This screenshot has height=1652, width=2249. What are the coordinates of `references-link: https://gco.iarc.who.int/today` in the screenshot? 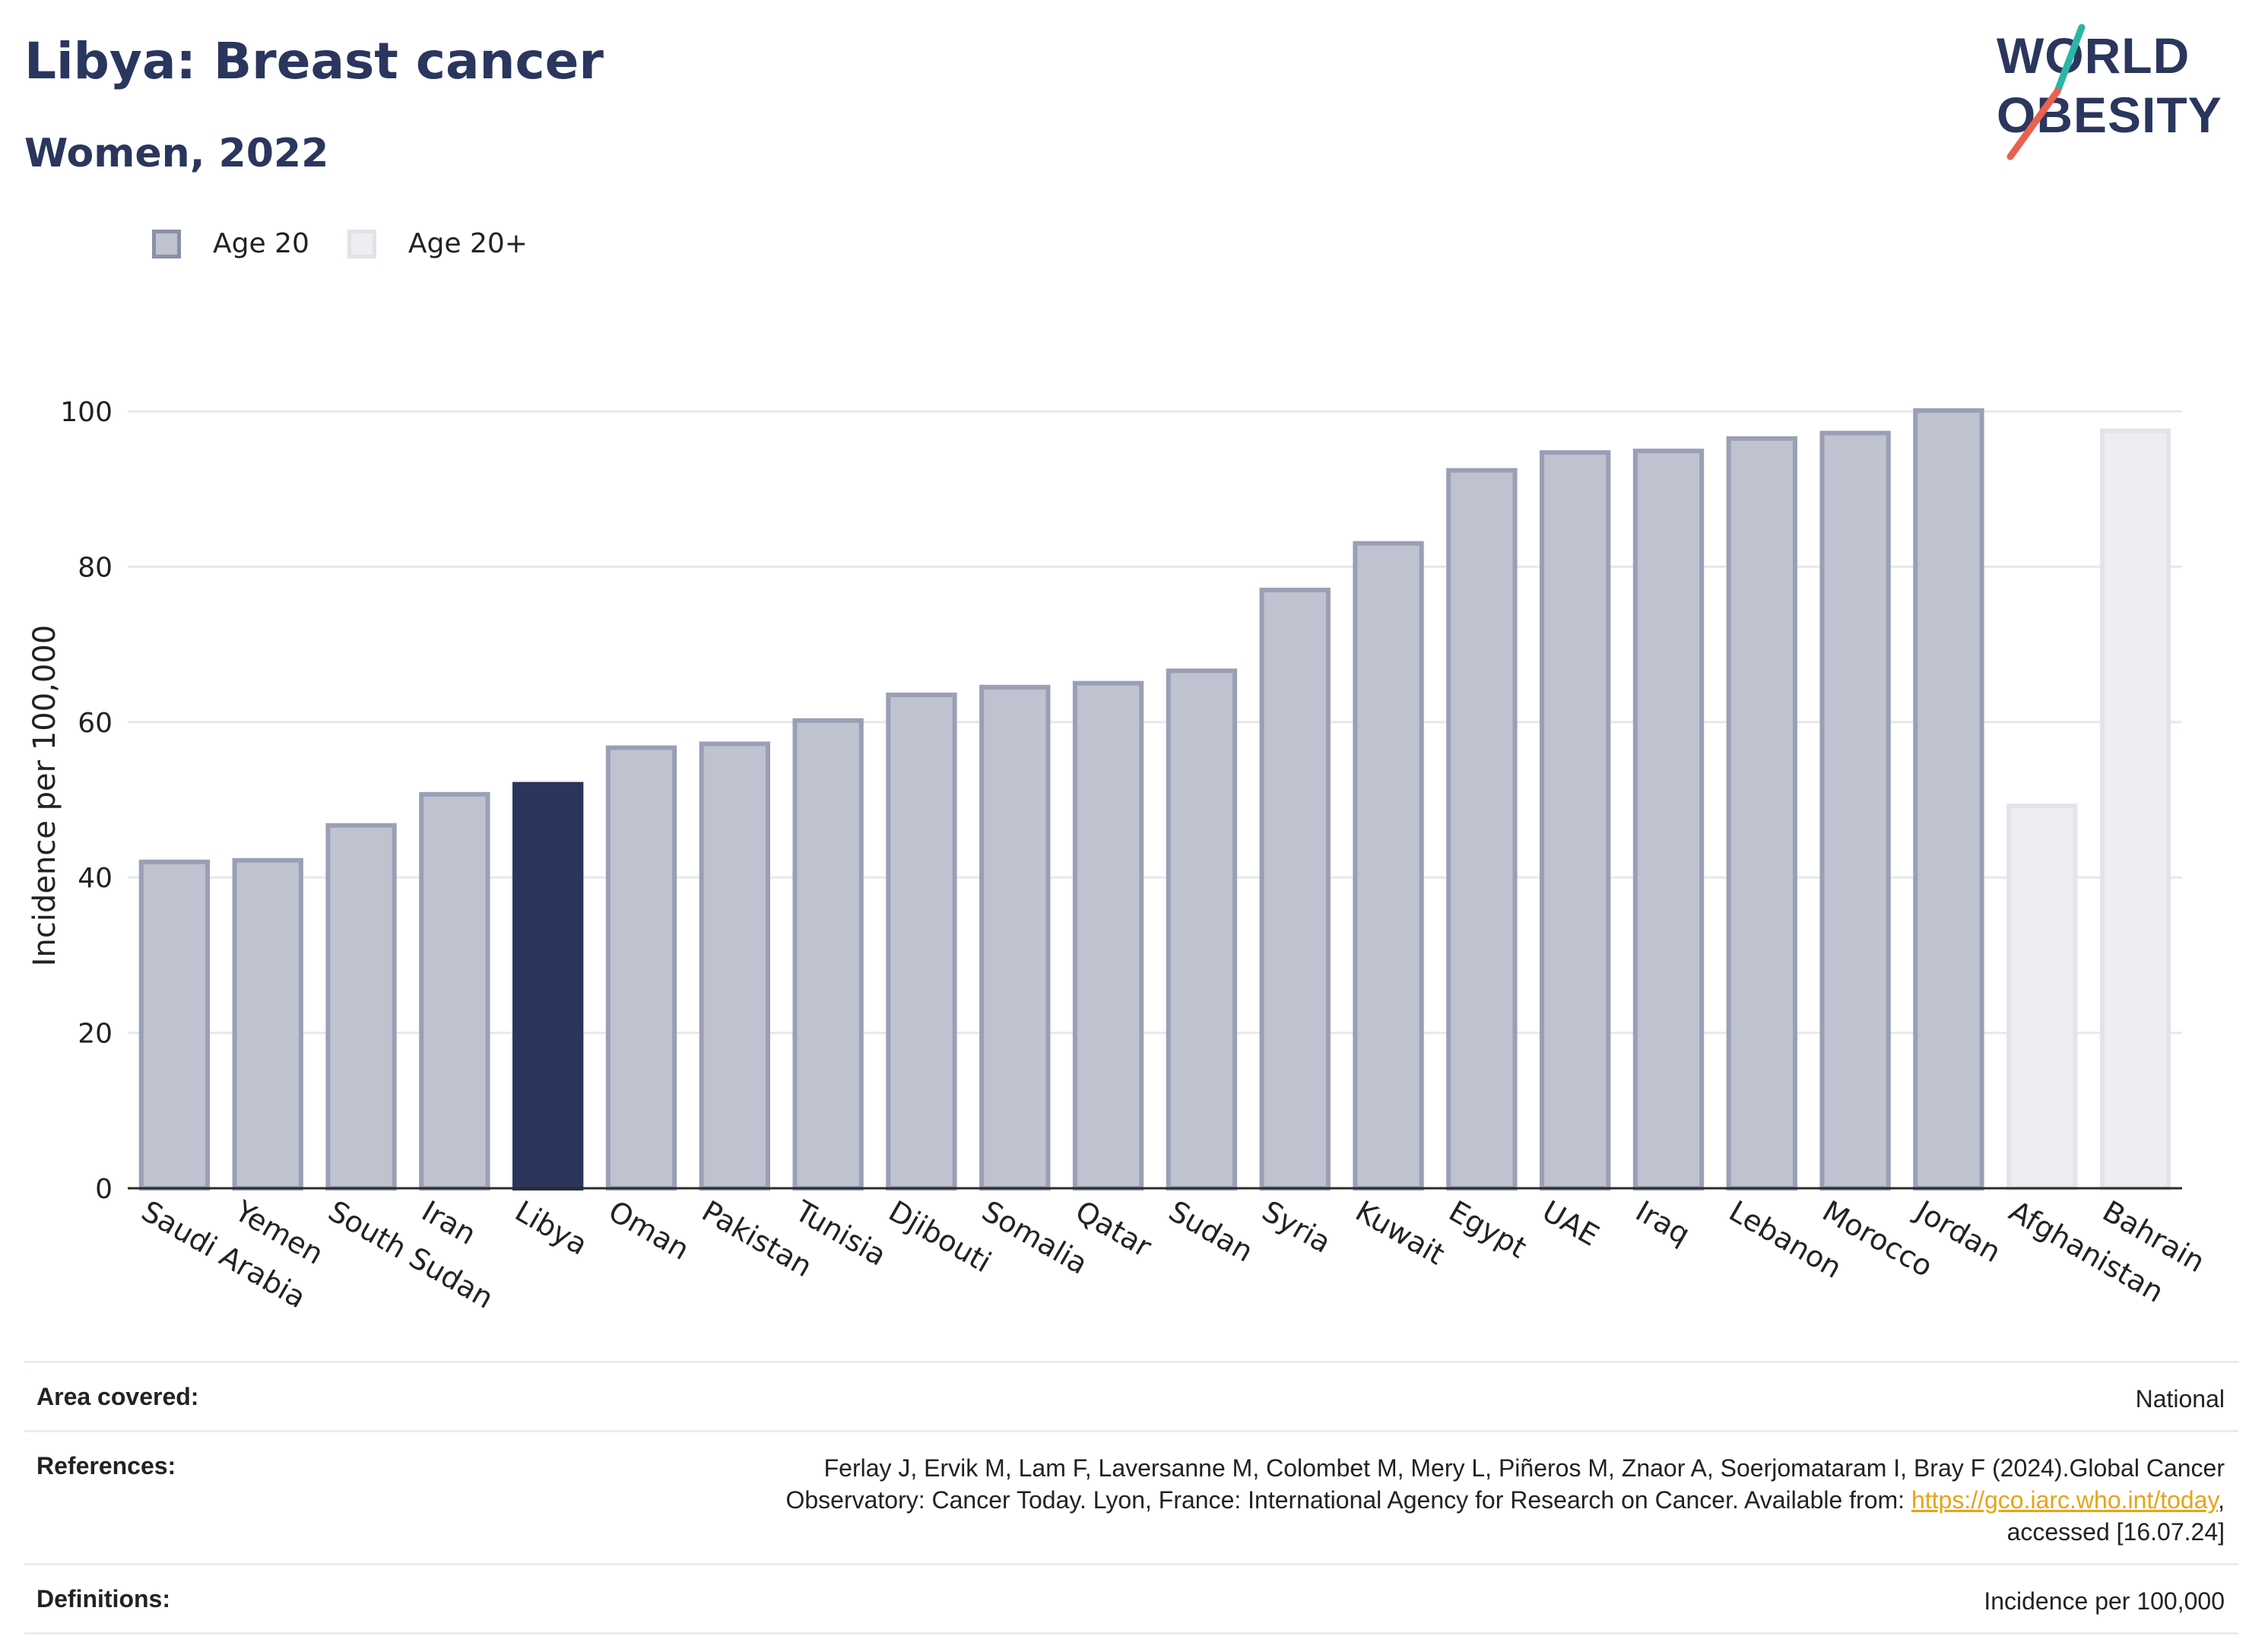 It's located at (2065, 1500).